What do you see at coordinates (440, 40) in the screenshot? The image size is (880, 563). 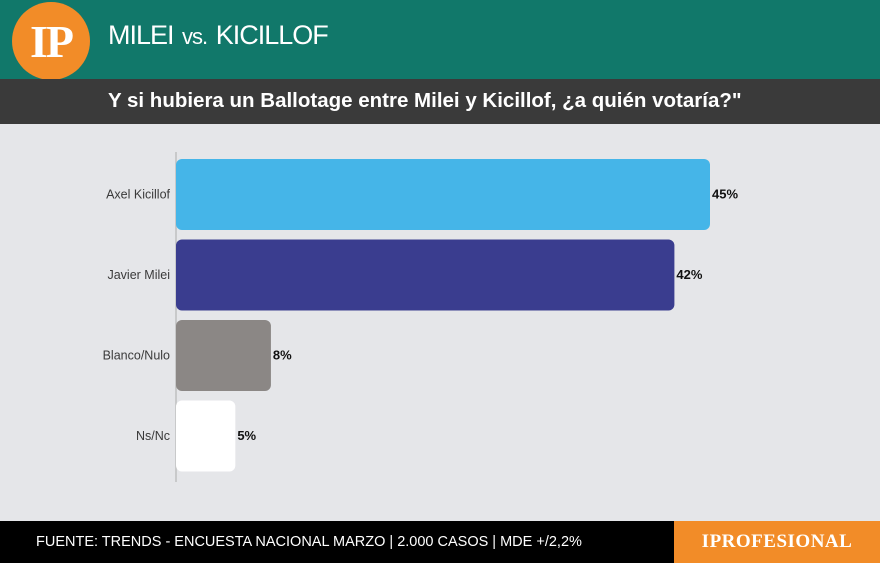 I see `header: IP MILEI vs. KICILLOF` at bounding box center [440, 40].